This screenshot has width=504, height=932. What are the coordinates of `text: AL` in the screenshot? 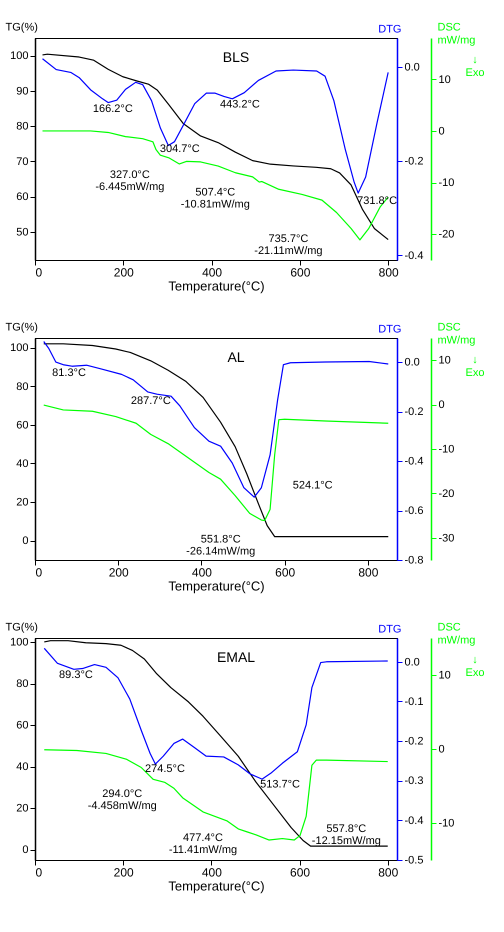 It's located at (236, 357).